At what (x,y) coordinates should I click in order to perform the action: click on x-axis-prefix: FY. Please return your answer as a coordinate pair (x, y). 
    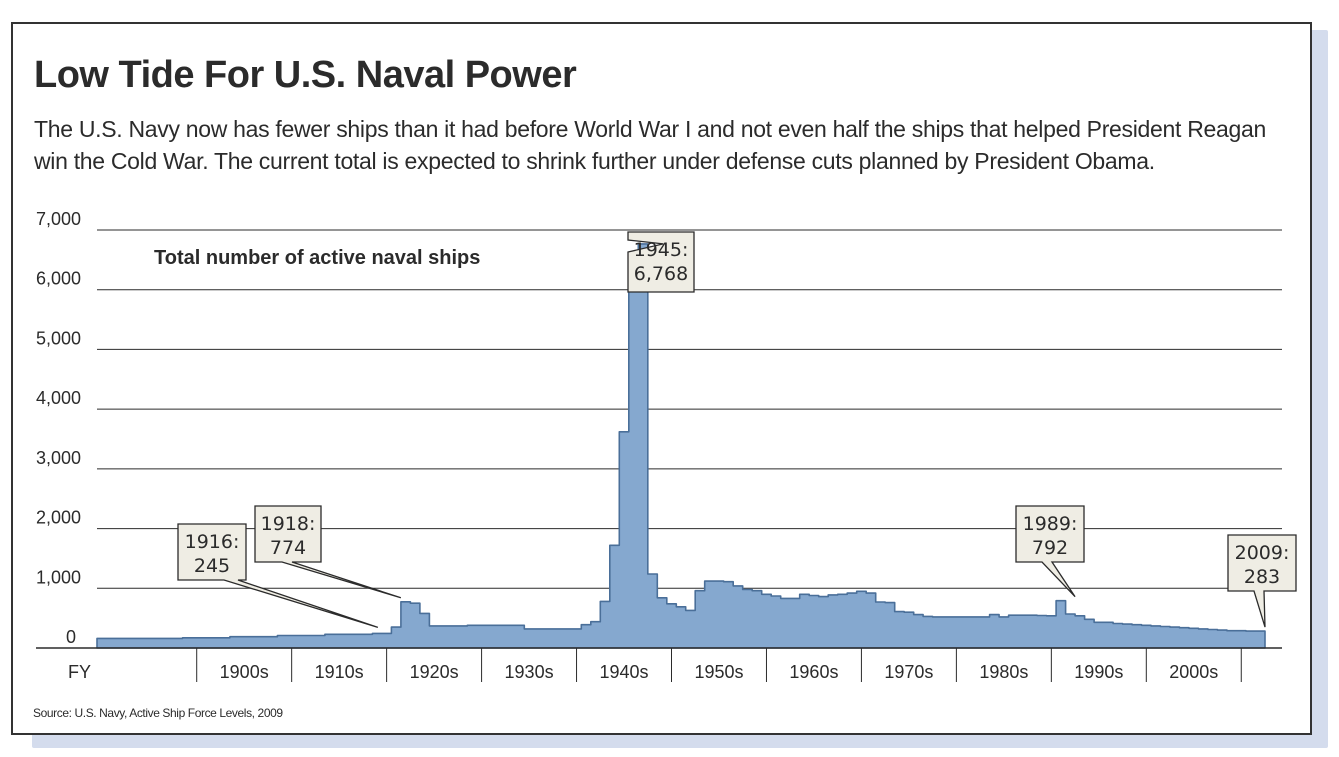
    Looking at the image, I should click on (79, 672).